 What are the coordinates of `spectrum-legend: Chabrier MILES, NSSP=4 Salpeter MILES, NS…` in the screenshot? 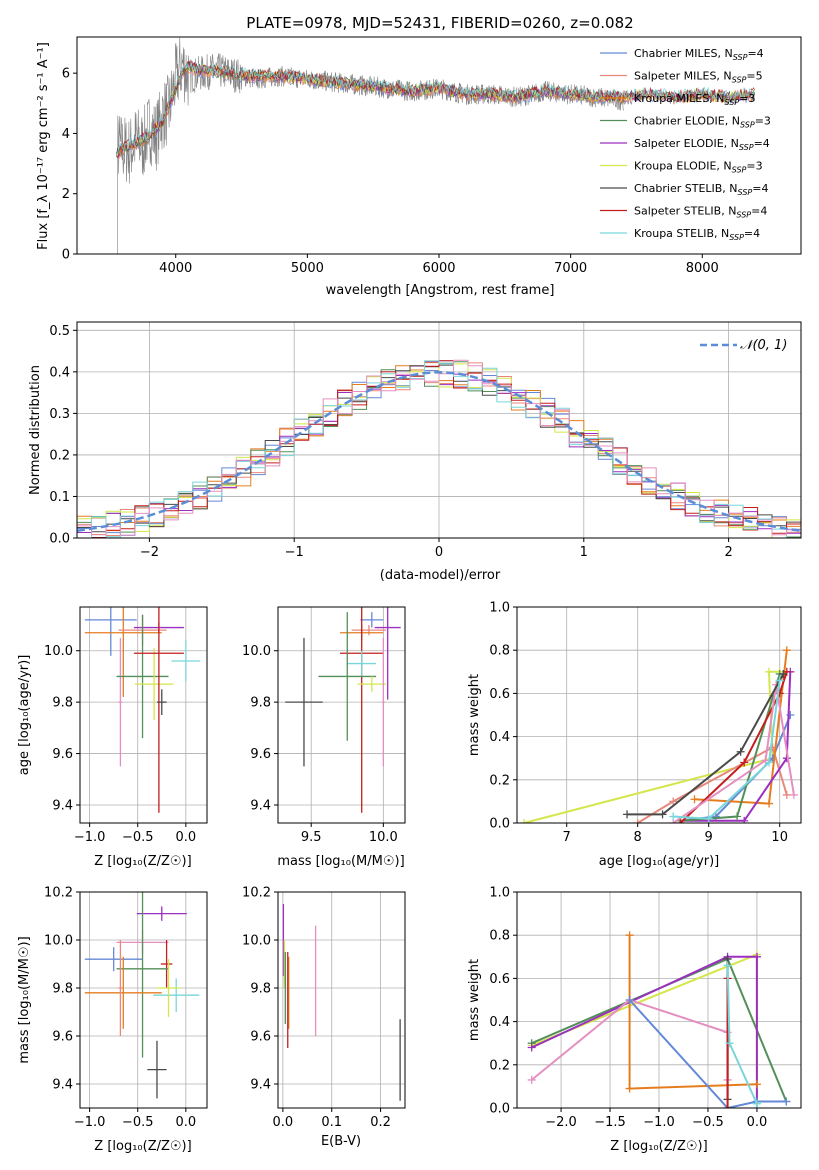 It's located at (685, 144).